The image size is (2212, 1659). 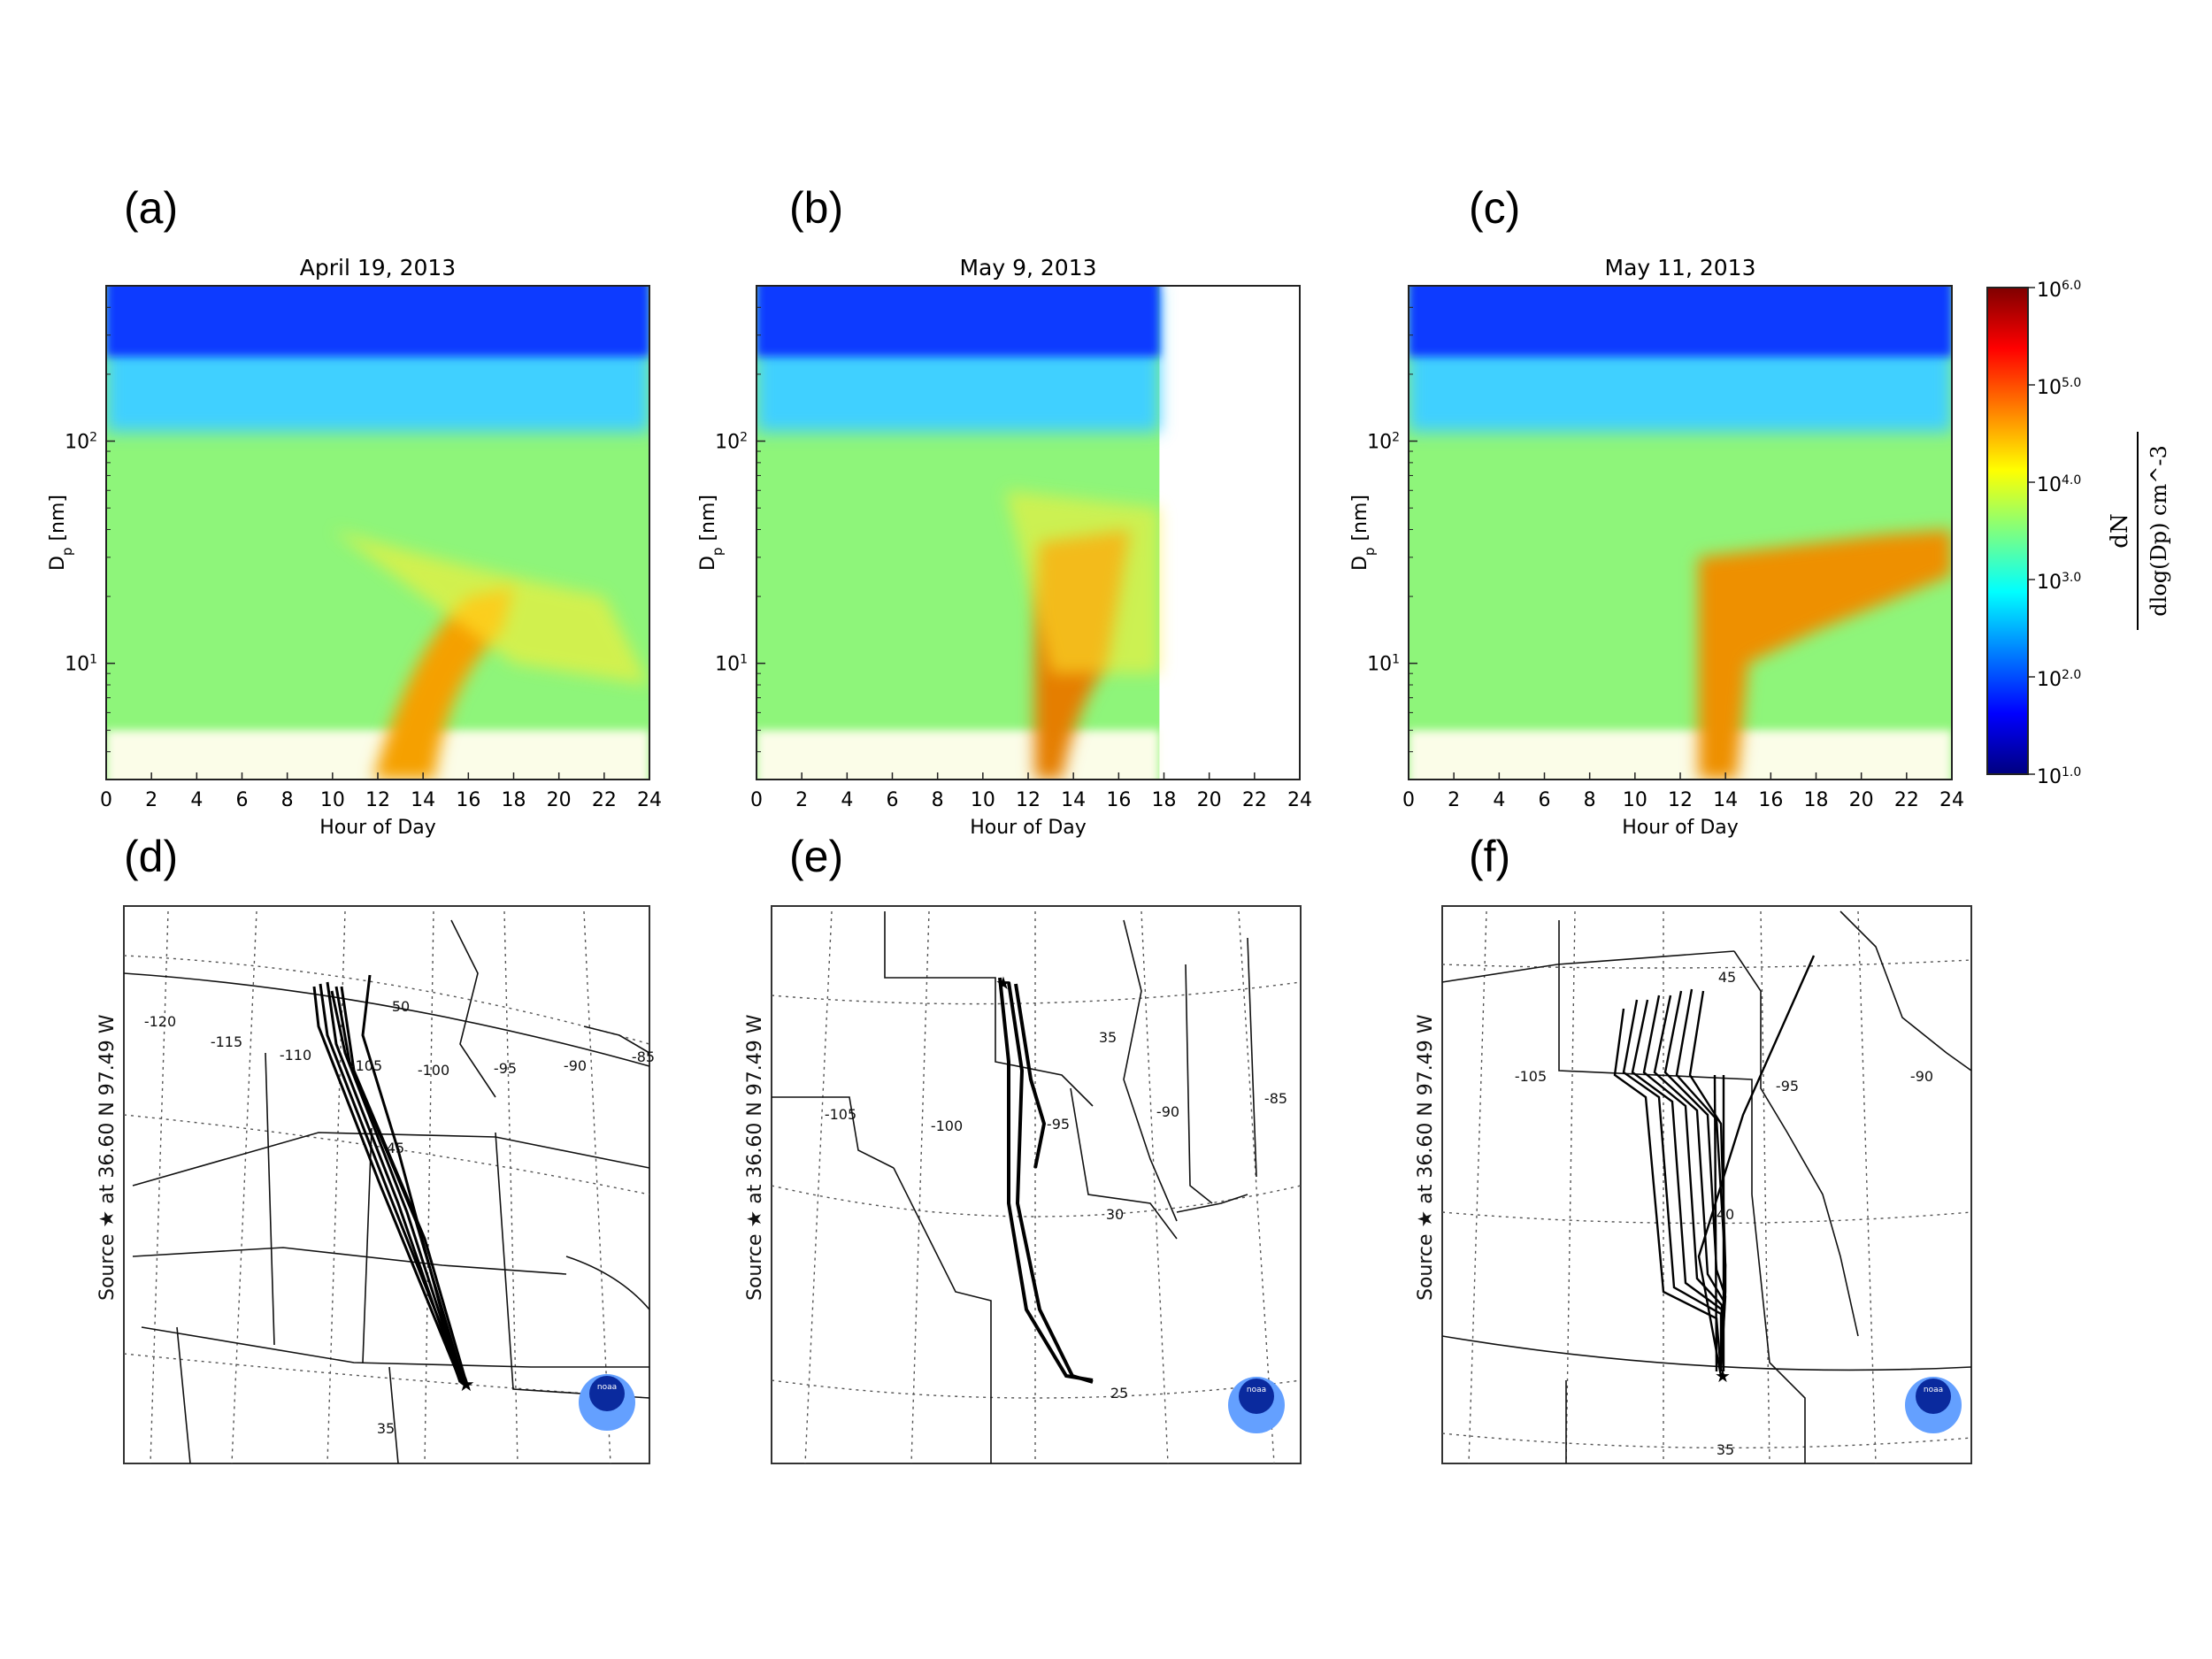 What do you see at coordinates (1256, 1390) in the screenshot?
I see `noaa-logo-text-e: noaa` at bounding box center [1256, 1390].